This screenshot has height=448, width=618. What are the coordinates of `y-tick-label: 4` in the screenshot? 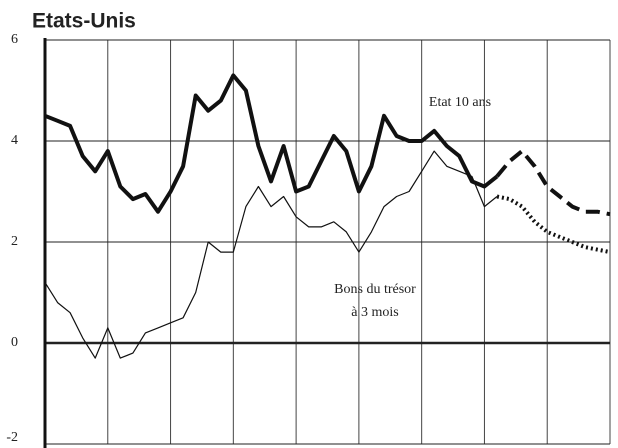 It's located at (14, 140).